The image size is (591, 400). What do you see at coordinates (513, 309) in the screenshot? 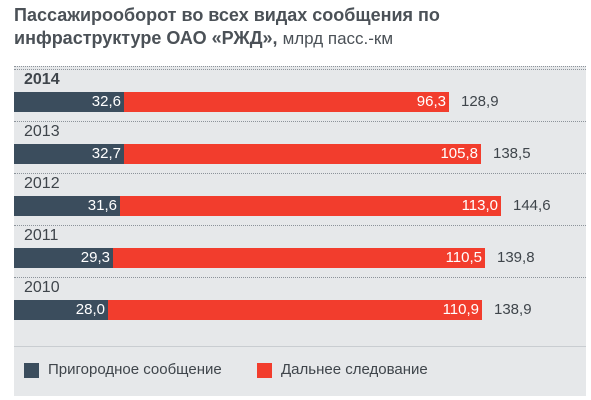
I see `total-label: 138,9` at bounding box center [513, 309].